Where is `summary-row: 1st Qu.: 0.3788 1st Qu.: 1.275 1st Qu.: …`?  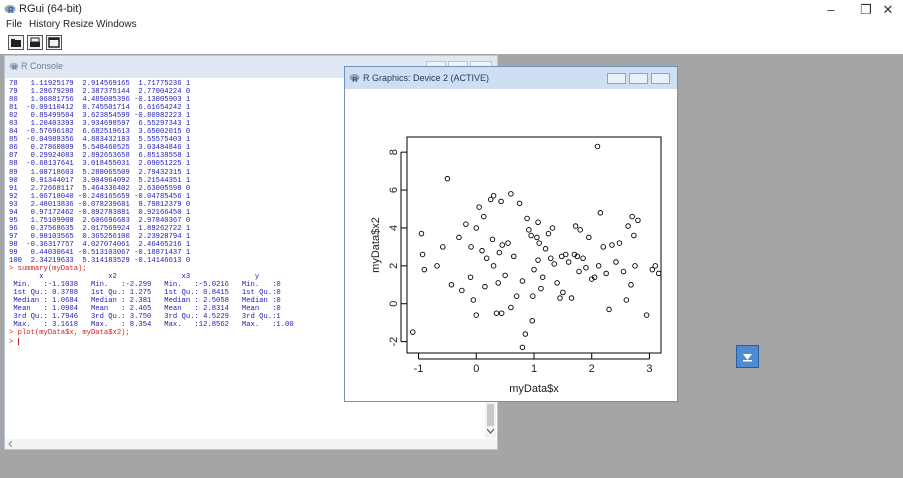
summary-row: 1st Qu.: 0.3788 1st Qu.: 1.275 1st Qu.: … is located at coordinates (145, 293).